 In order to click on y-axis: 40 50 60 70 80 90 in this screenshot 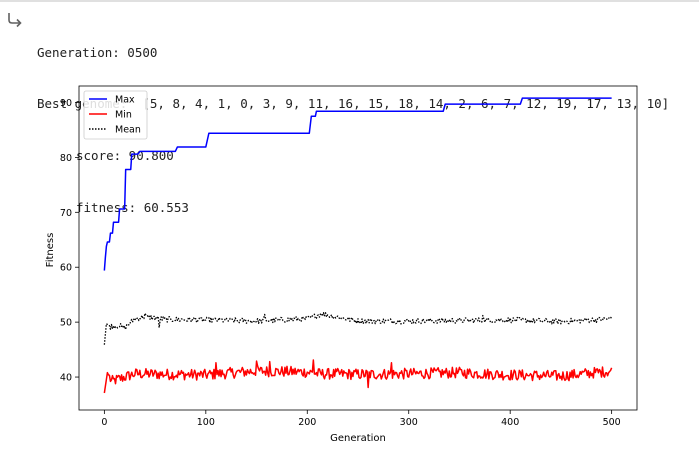, I will do `click(69, 241)`.